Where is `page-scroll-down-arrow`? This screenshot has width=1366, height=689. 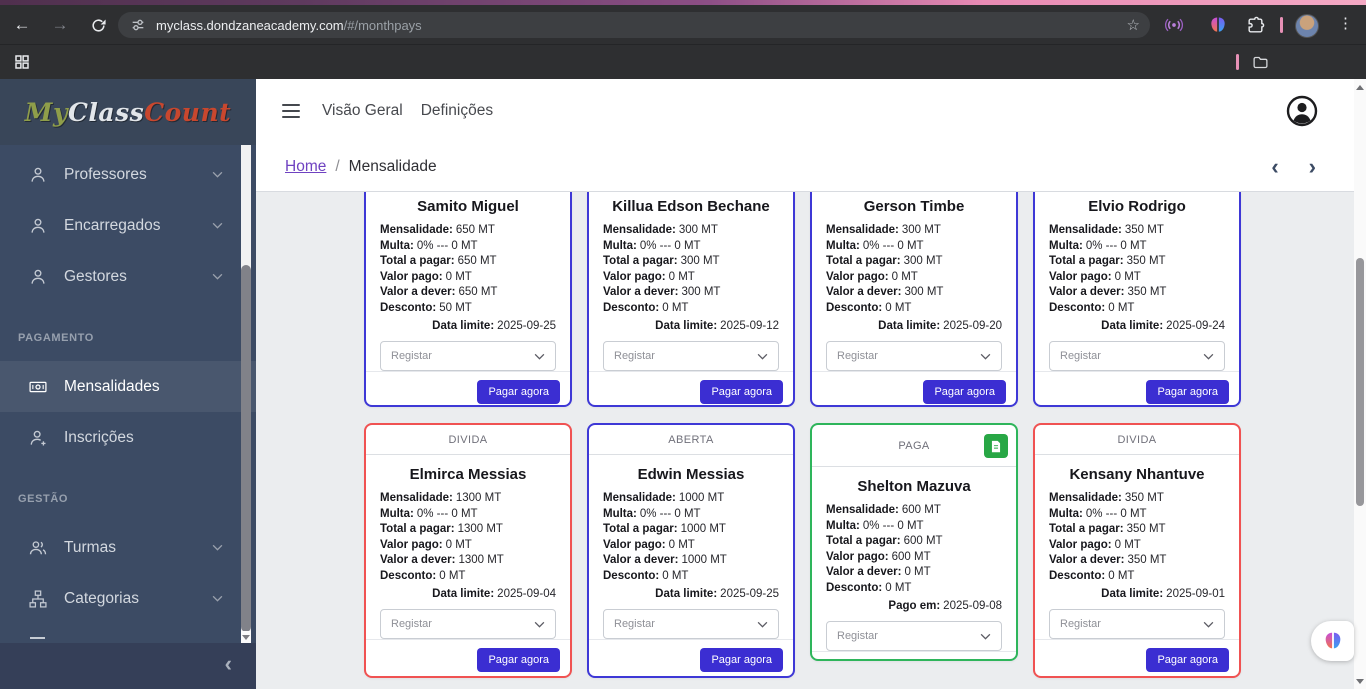 page-scroll-down-arrow is located at coordinates (1360, 681).